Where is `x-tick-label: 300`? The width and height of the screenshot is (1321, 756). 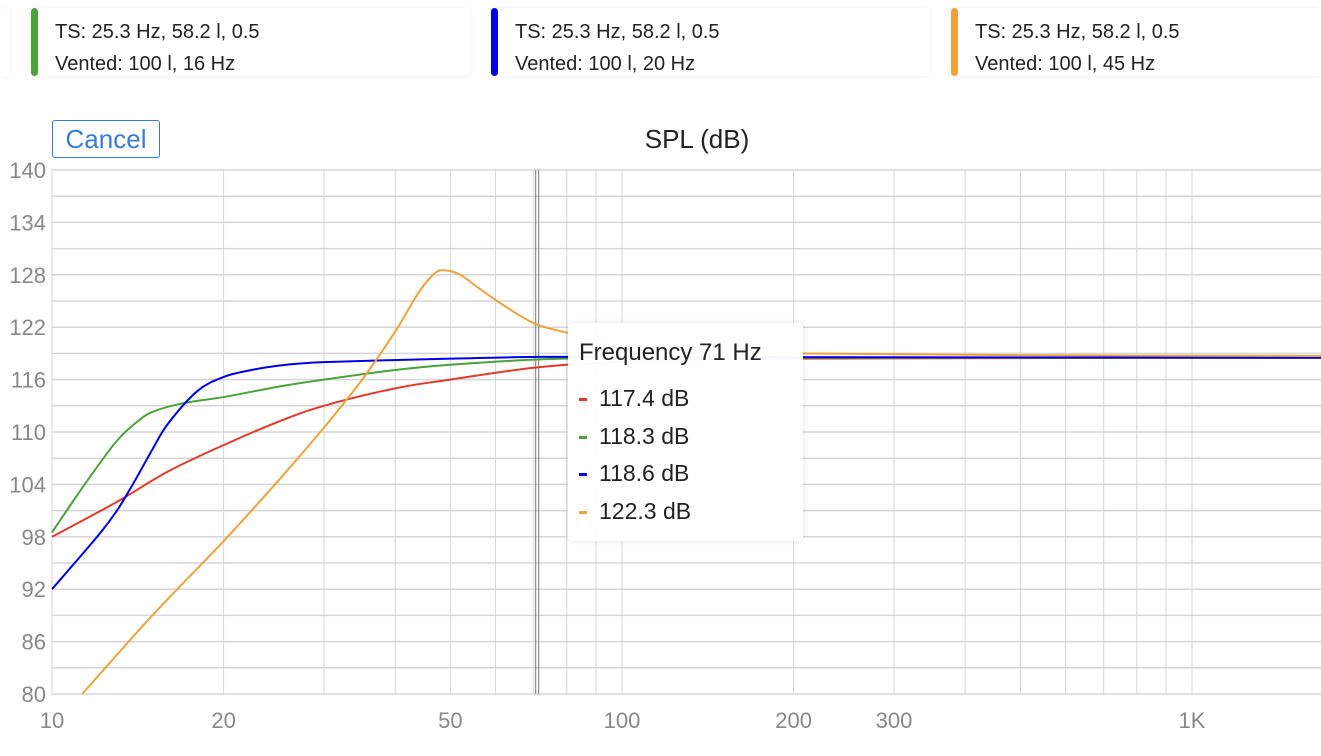 x-tick-label: 300 is located at coordinates (894, 720).